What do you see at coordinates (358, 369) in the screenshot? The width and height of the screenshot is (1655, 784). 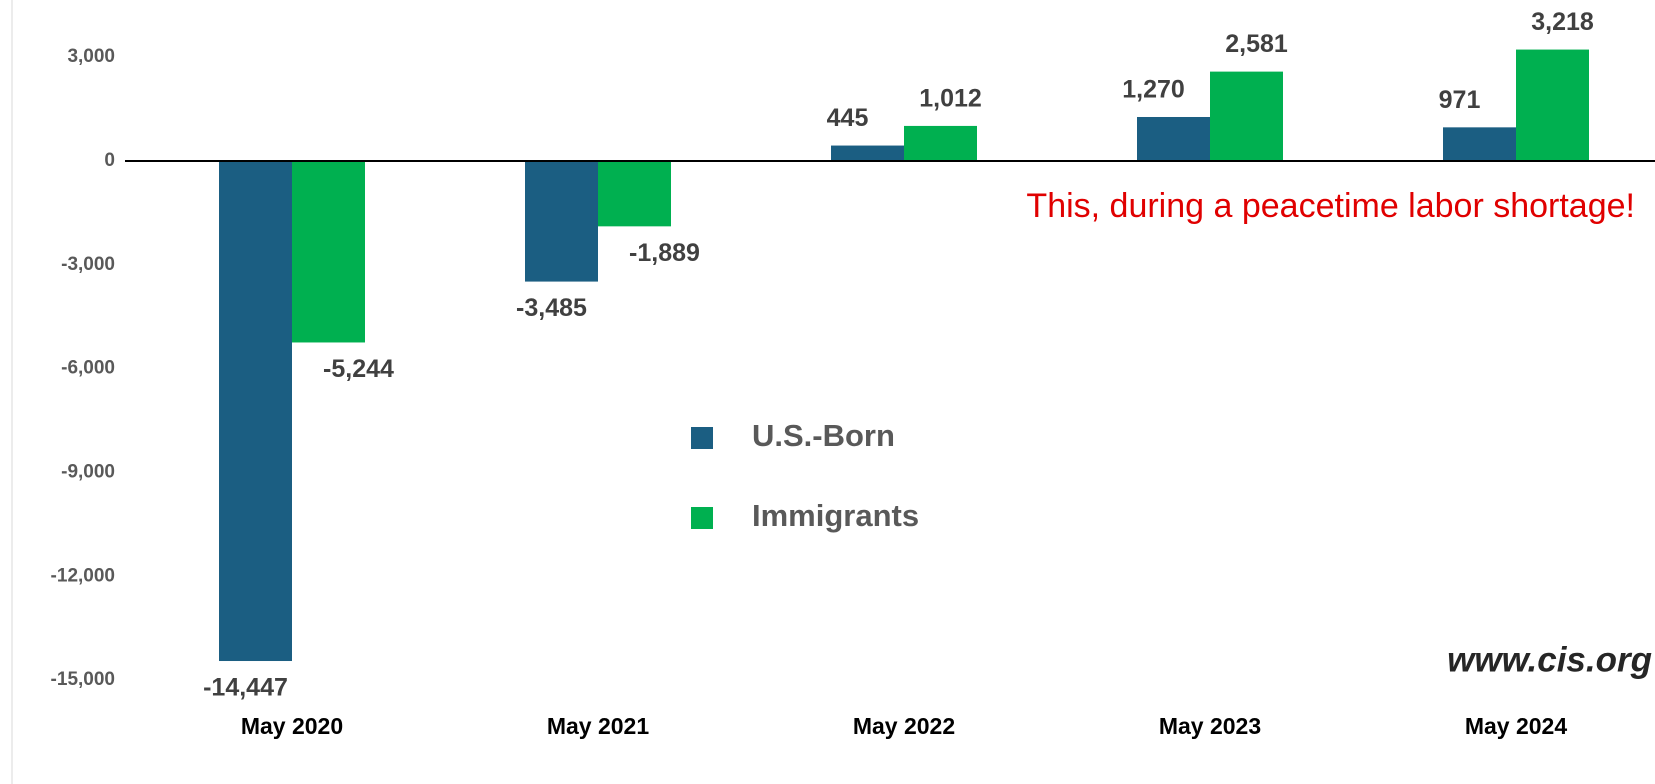 I see `value-label: -5,244` at bounding box center [358, 369].